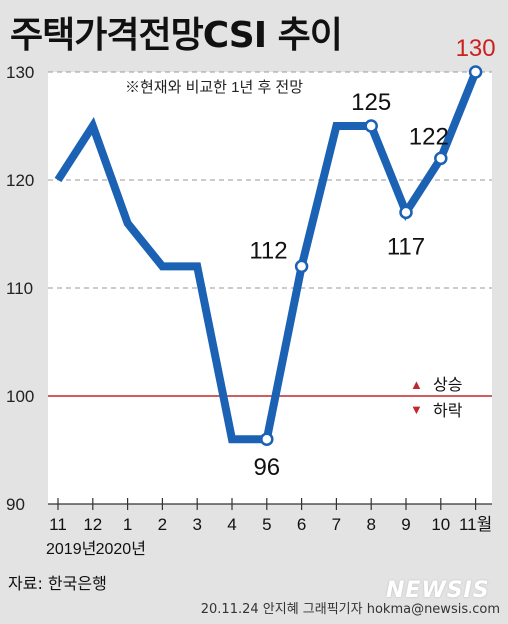 The image size is (508, 624). What do you see at coordinates (231, 524) in the screenshot?
I see `x-tick-label: 4` at bounding box center [231, 524].